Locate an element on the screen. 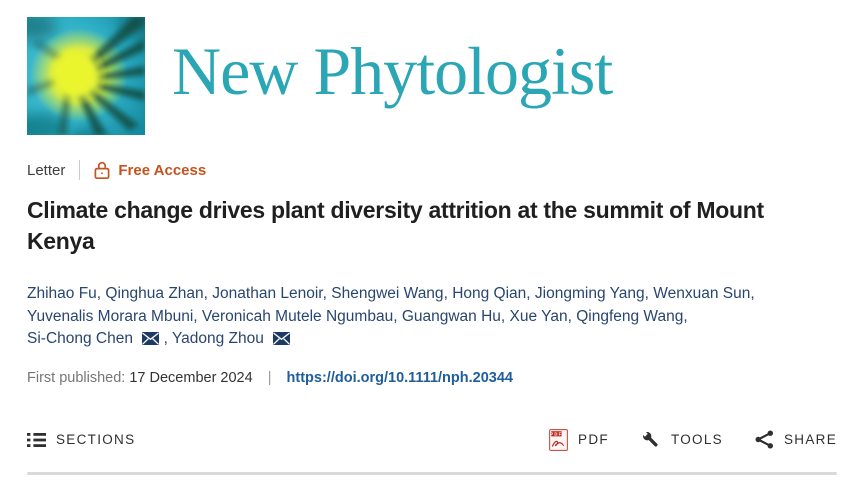  share-button: SHARE is located at coordinates (796, 439).